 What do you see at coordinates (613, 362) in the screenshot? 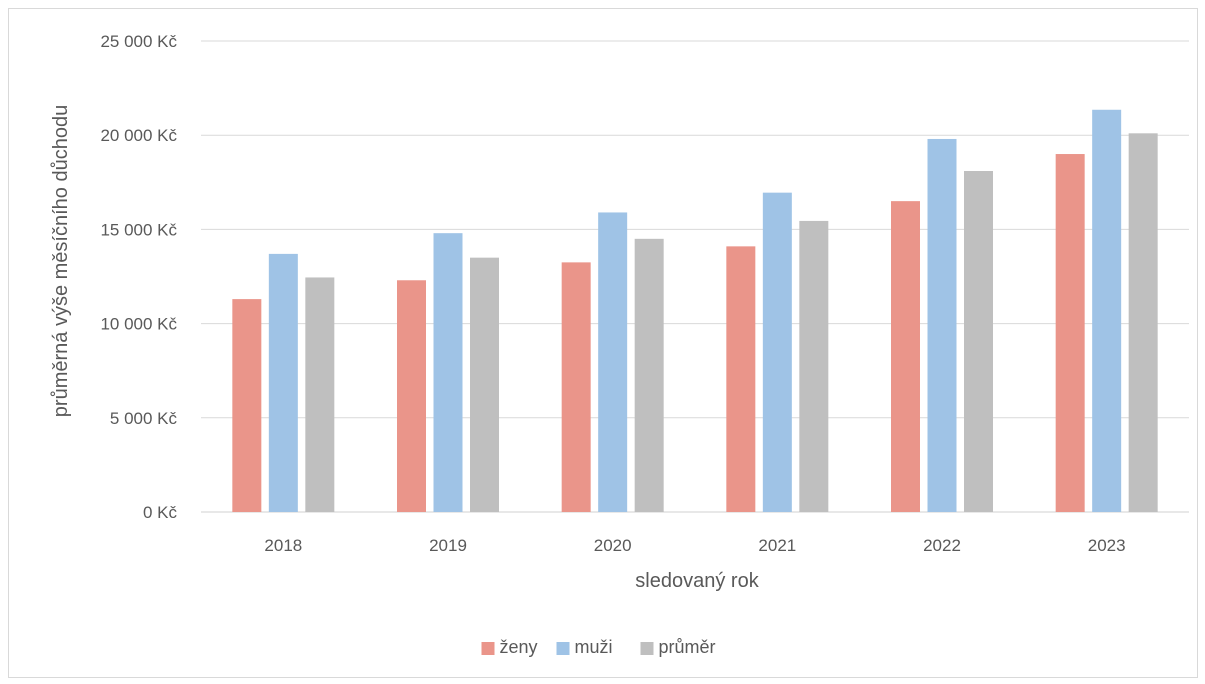
I see `bar-muži-2020` at bounding box center [613, 362].